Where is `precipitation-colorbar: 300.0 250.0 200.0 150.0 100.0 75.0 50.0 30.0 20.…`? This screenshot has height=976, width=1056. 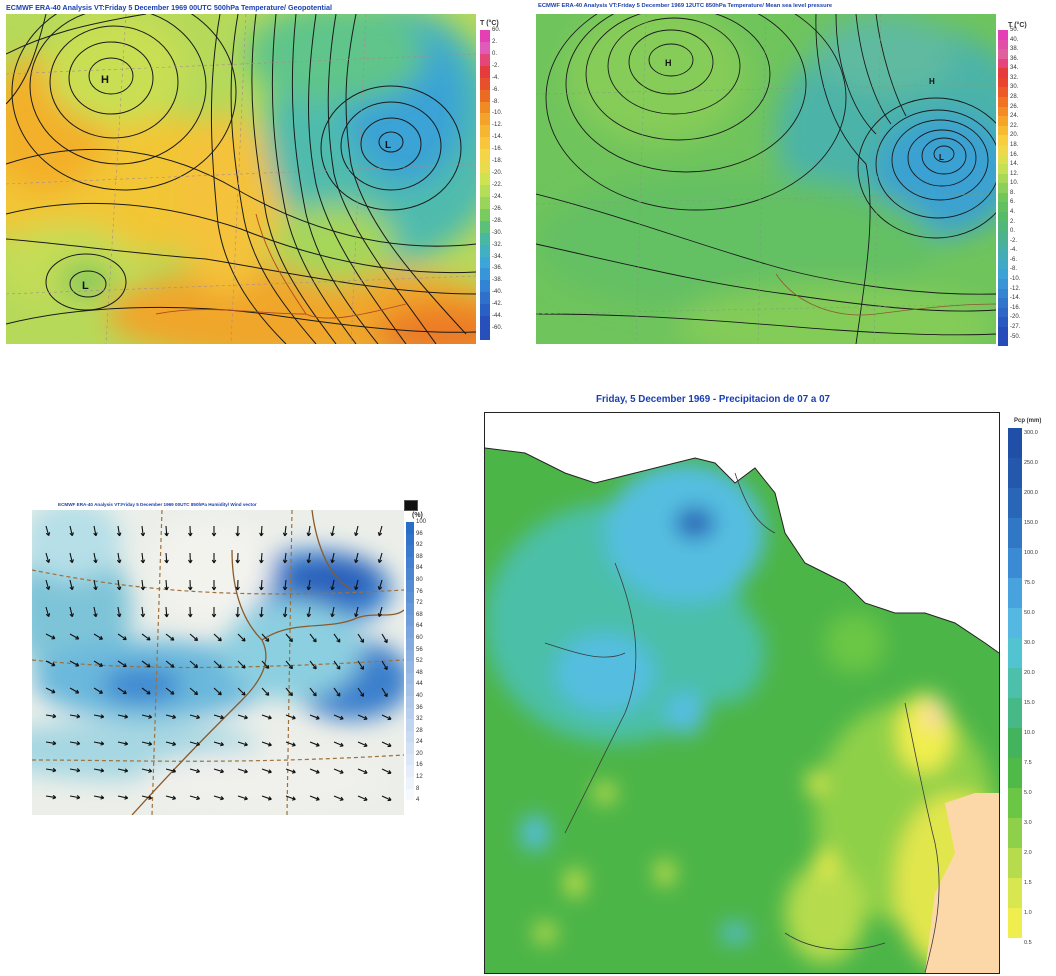
precipitation-colorbar: 300.0 250.0 200.0 150.0 100.0 75.0 50.0 30.0 20.… is located at coordinates (1023, 698).